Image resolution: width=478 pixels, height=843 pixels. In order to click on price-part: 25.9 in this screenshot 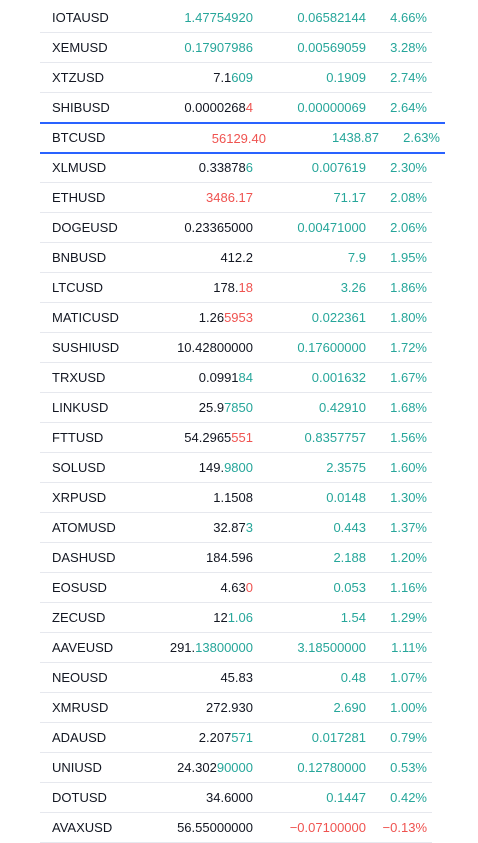, I will do `click(211, 407)`.